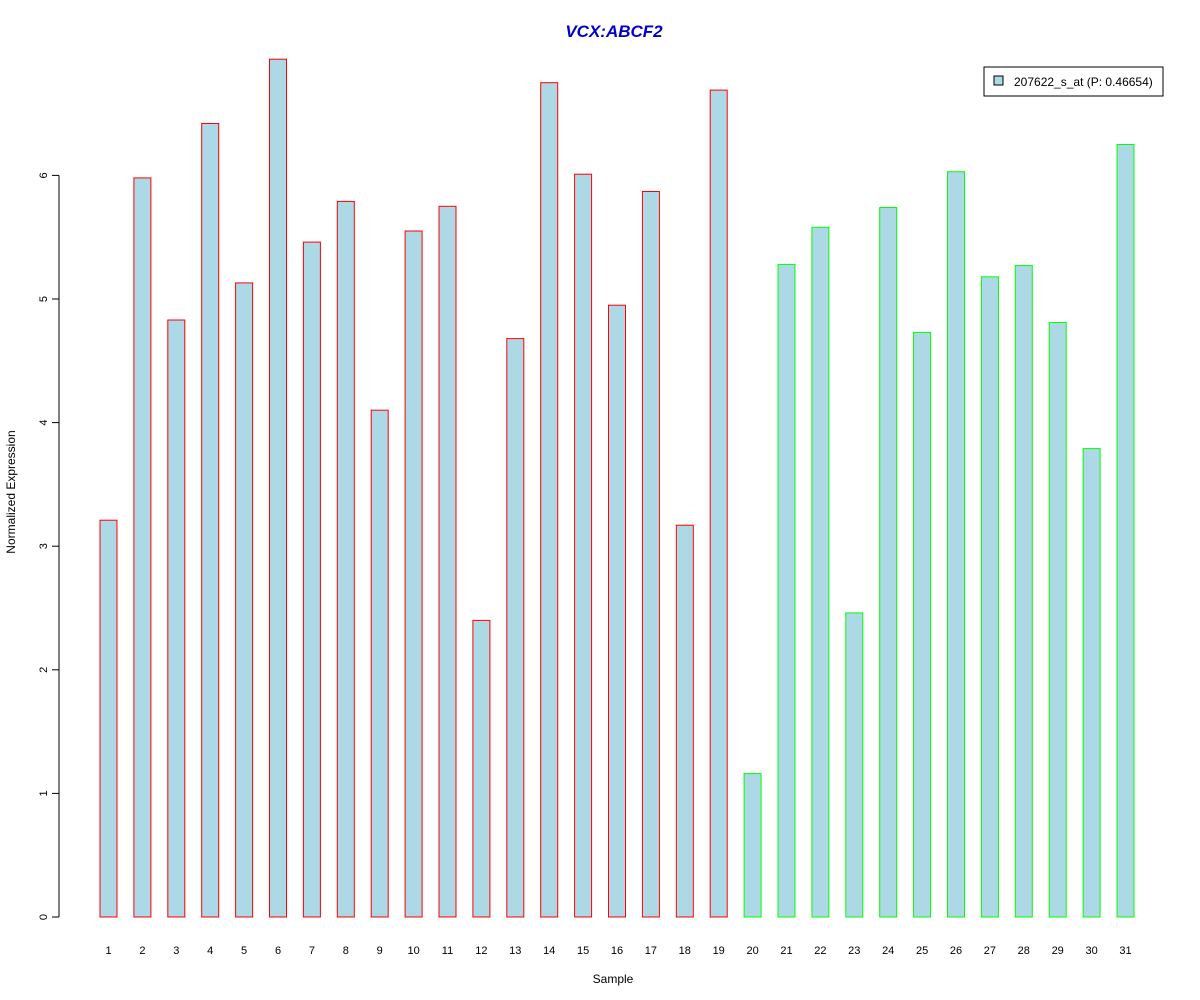 The height and width of the screenshot is (1000, 1200). Describe the element at coordinates (1091, 951) in the screenshot. I see `x-tick-label: 30` at that location.